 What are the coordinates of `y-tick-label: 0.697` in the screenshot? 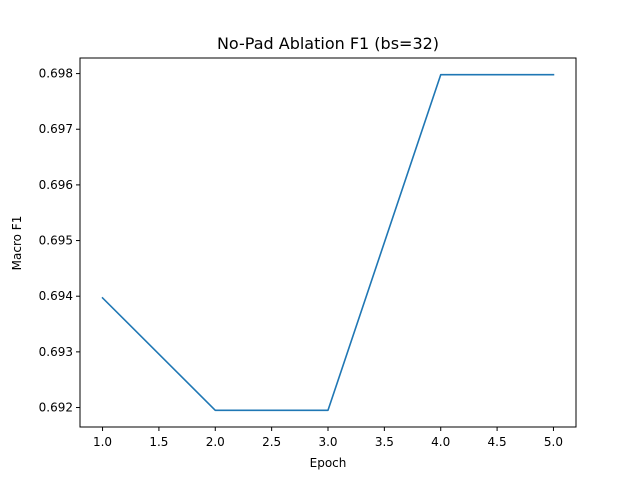 It's located at (56, 129).